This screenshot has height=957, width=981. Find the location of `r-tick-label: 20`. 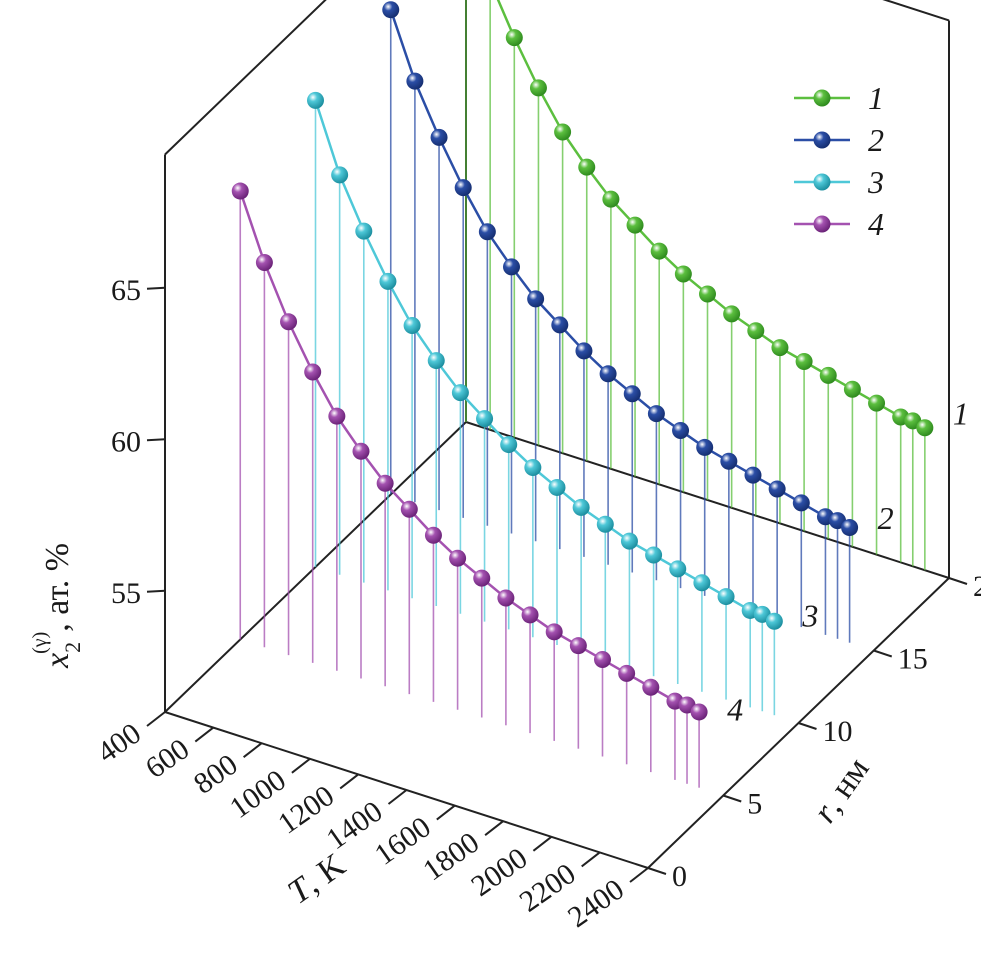

r-tick-label: 20 is located at coordinates (977, 586).